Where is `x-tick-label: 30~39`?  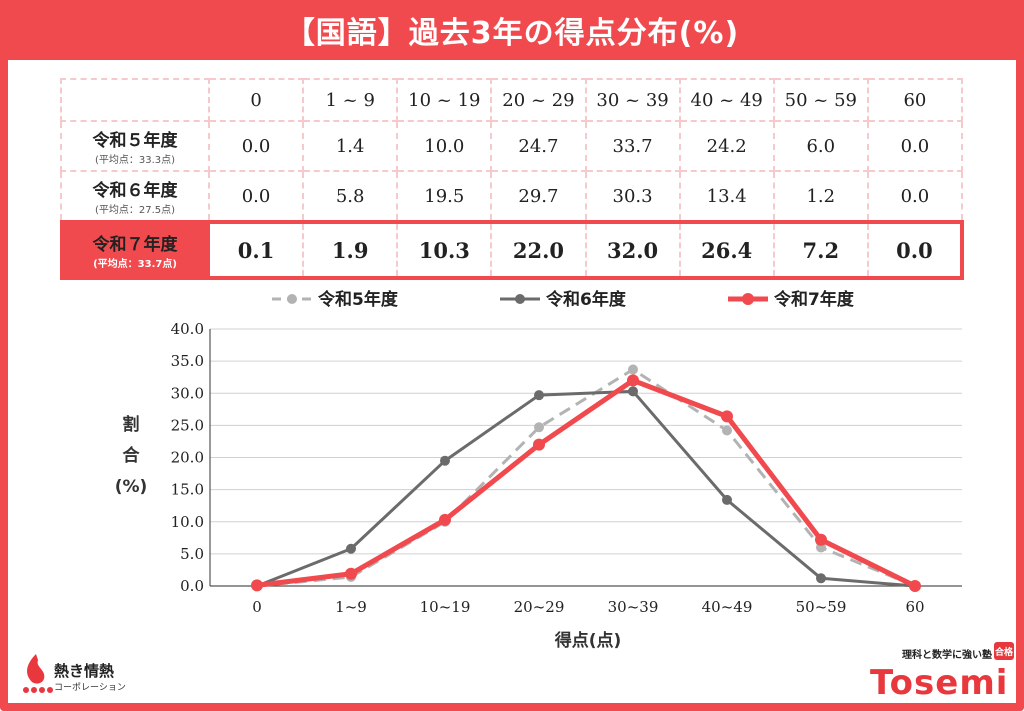
x-tick-label: 30~39 is located at coordinates (633, 607).